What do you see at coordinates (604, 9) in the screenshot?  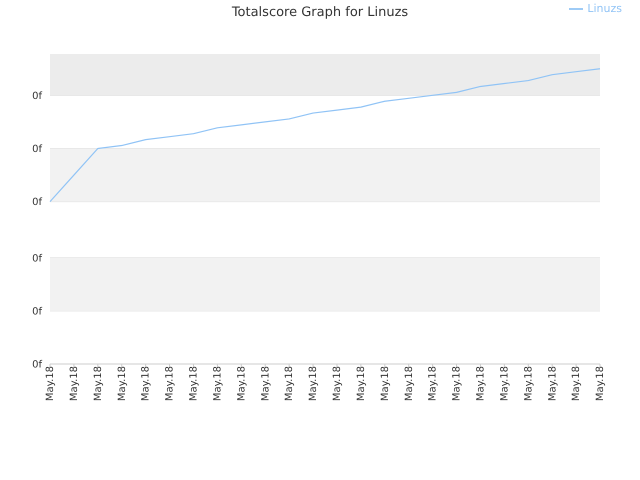 I see `legend-label: Linuzs` at bounding box center [604, 9].